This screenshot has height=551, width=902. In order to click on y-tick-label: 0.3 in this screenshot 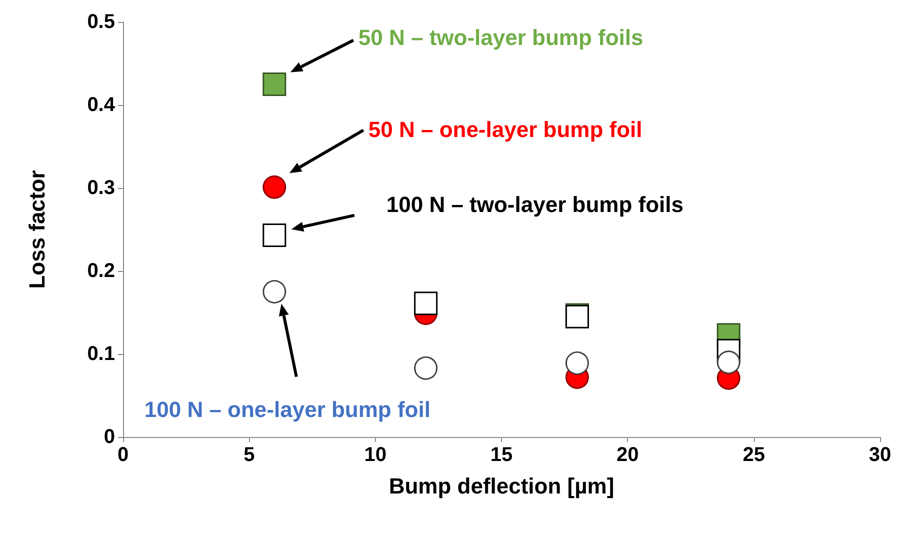, I will do `click(101, 188)`.